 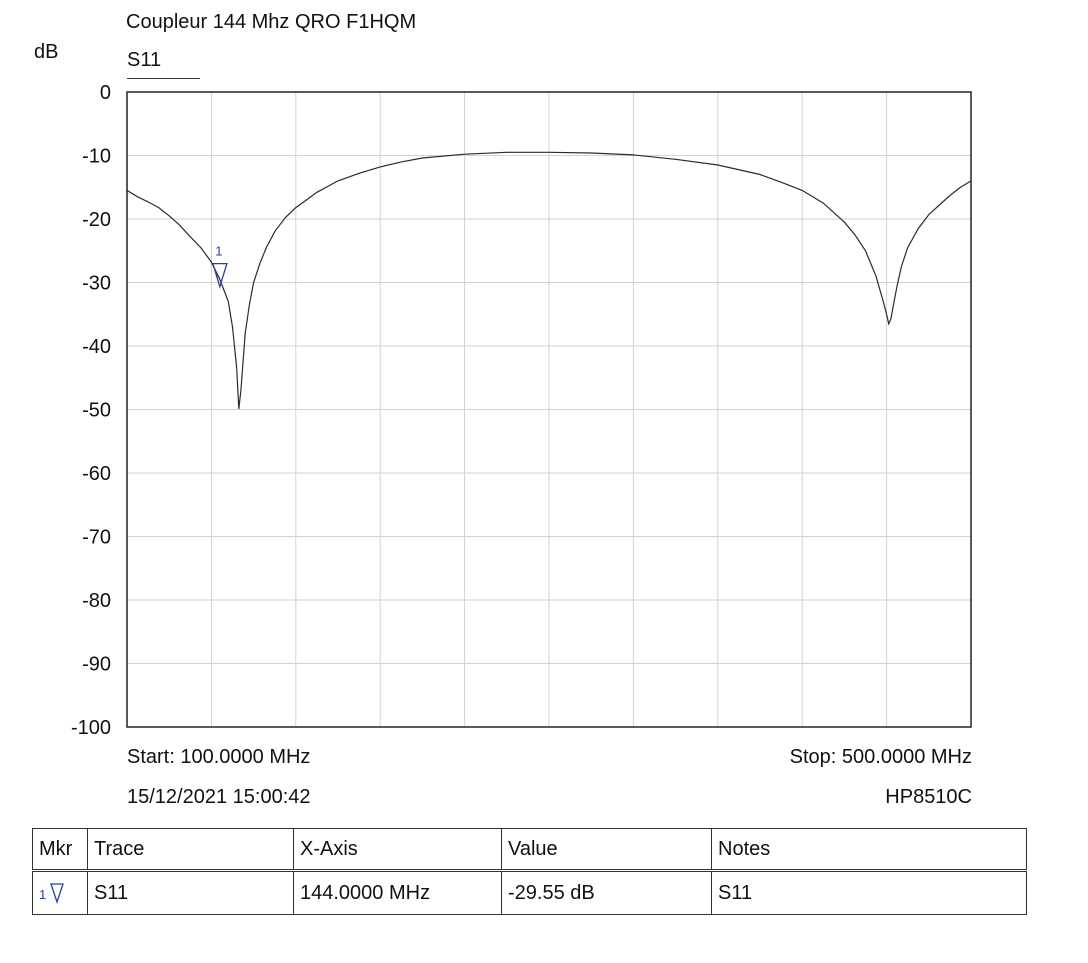 I want to click on marker-table-header: Mkr Trace X-Axis Value Notes, so click(x=529, y=850).